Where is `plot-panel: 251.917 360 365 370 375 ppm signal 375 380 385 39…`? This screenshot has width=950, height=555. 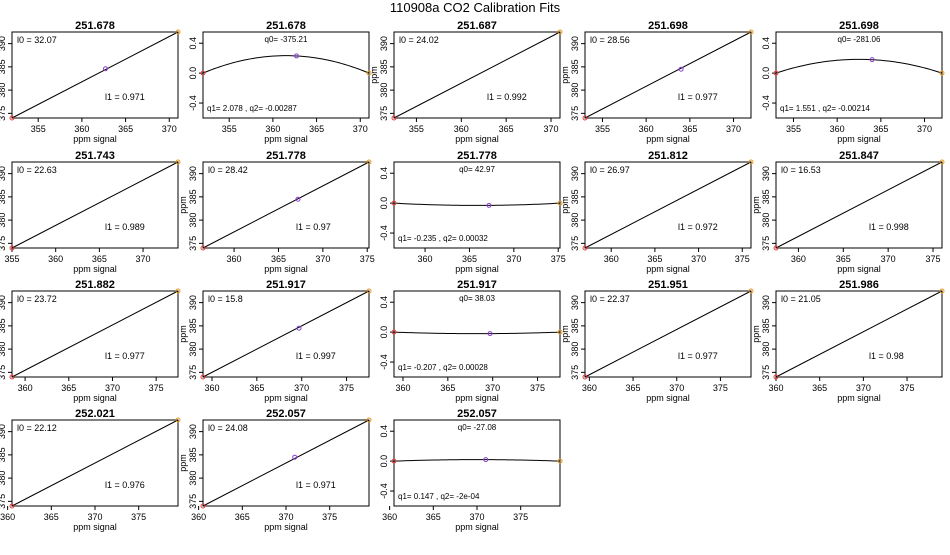
plot-panel: 251.917 360 365 370 375 ppm signal 375 380 385 39… is located at coordinates (275, 341).